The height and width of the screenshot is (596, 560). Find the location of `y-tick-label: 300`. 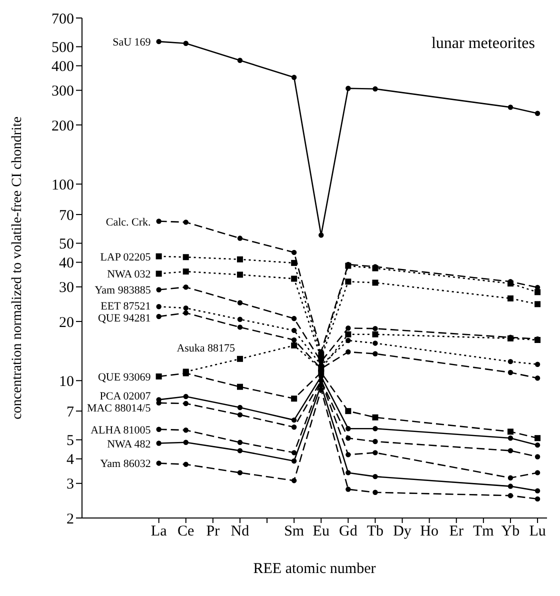

y-tick-label: 300 is located at coordinates (63, 92).